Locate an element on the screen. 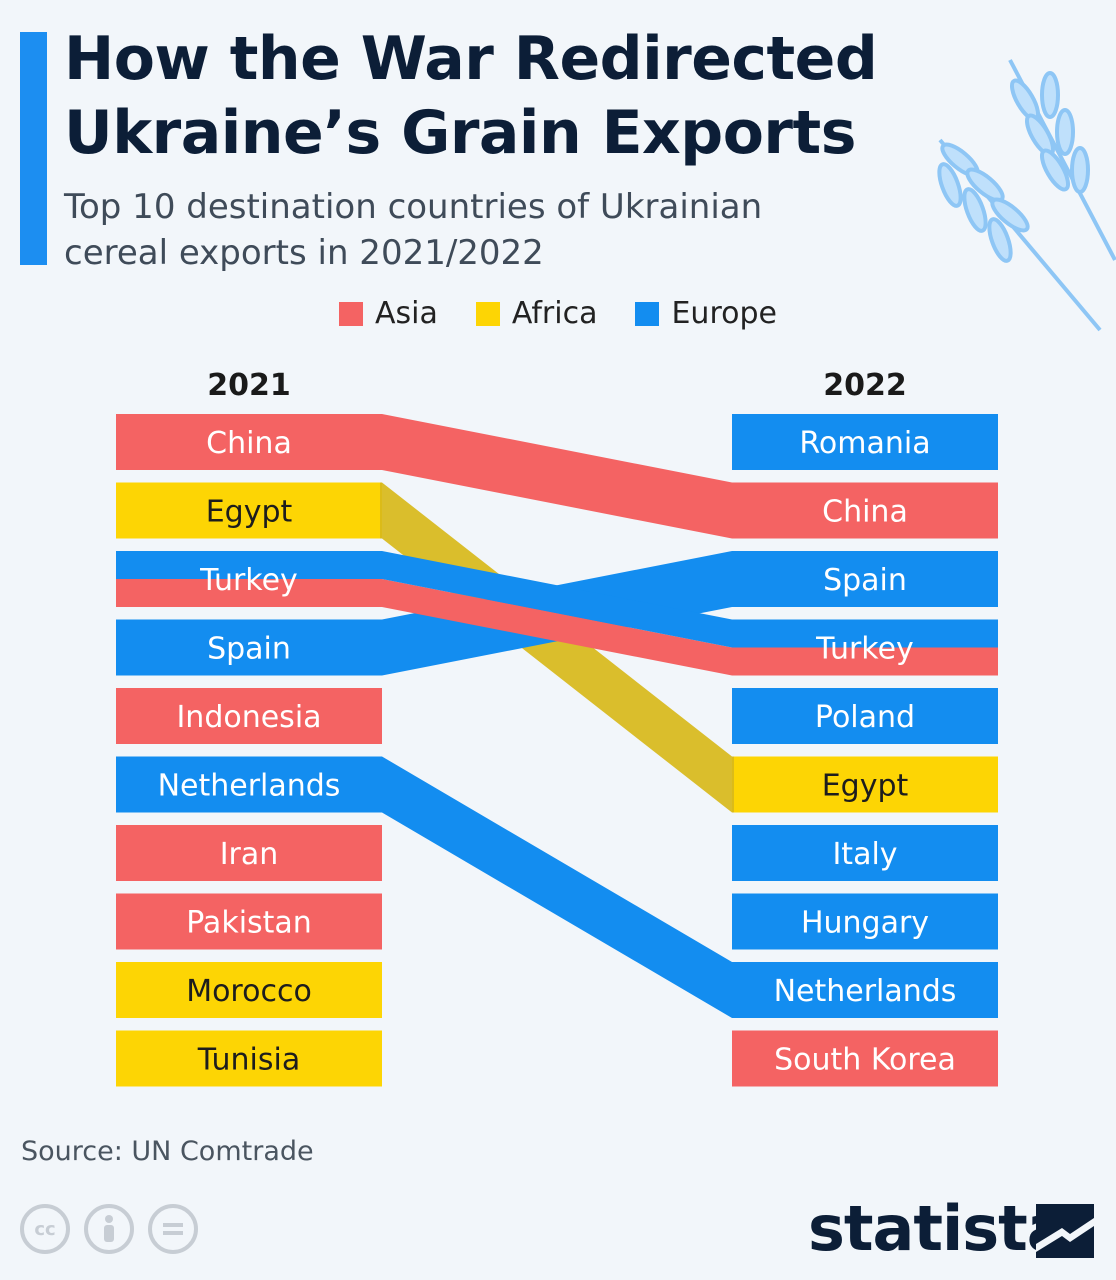  rank-2022-label-italy: Italy is located at coordinates (864, 854).